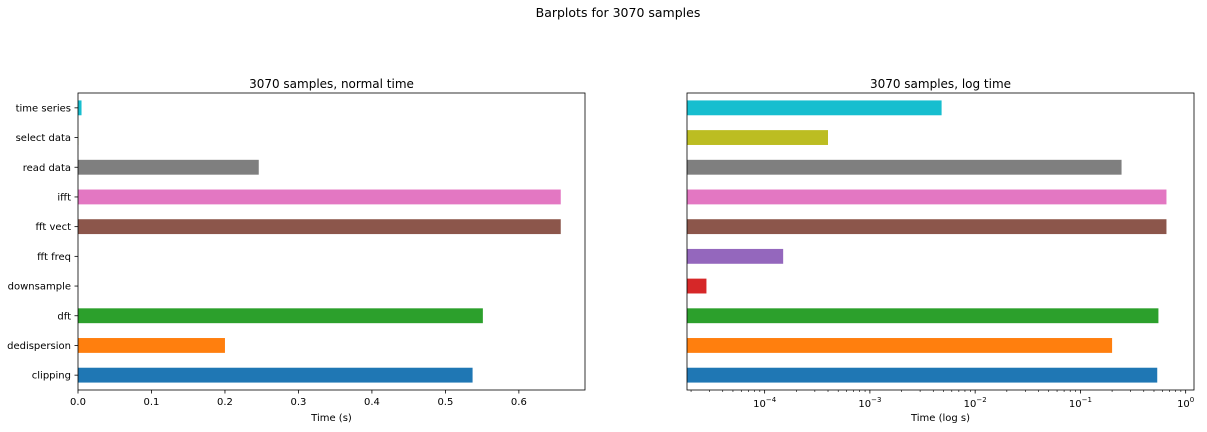 The width and height of the screenshot is (1207, 432). I want to click on y-tick-label: dedispersion, so click(39, 346).